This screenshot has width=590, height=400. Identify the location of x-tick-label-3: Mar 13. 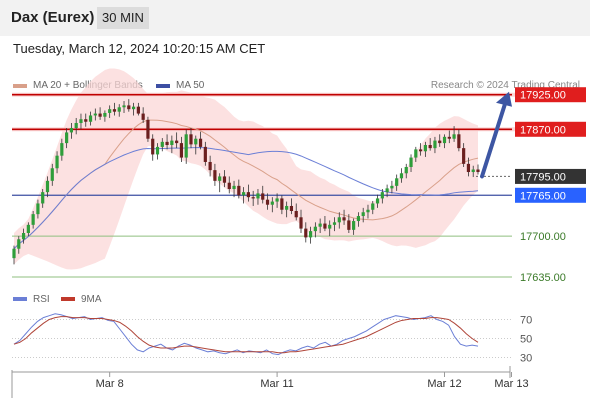
(511, 384).